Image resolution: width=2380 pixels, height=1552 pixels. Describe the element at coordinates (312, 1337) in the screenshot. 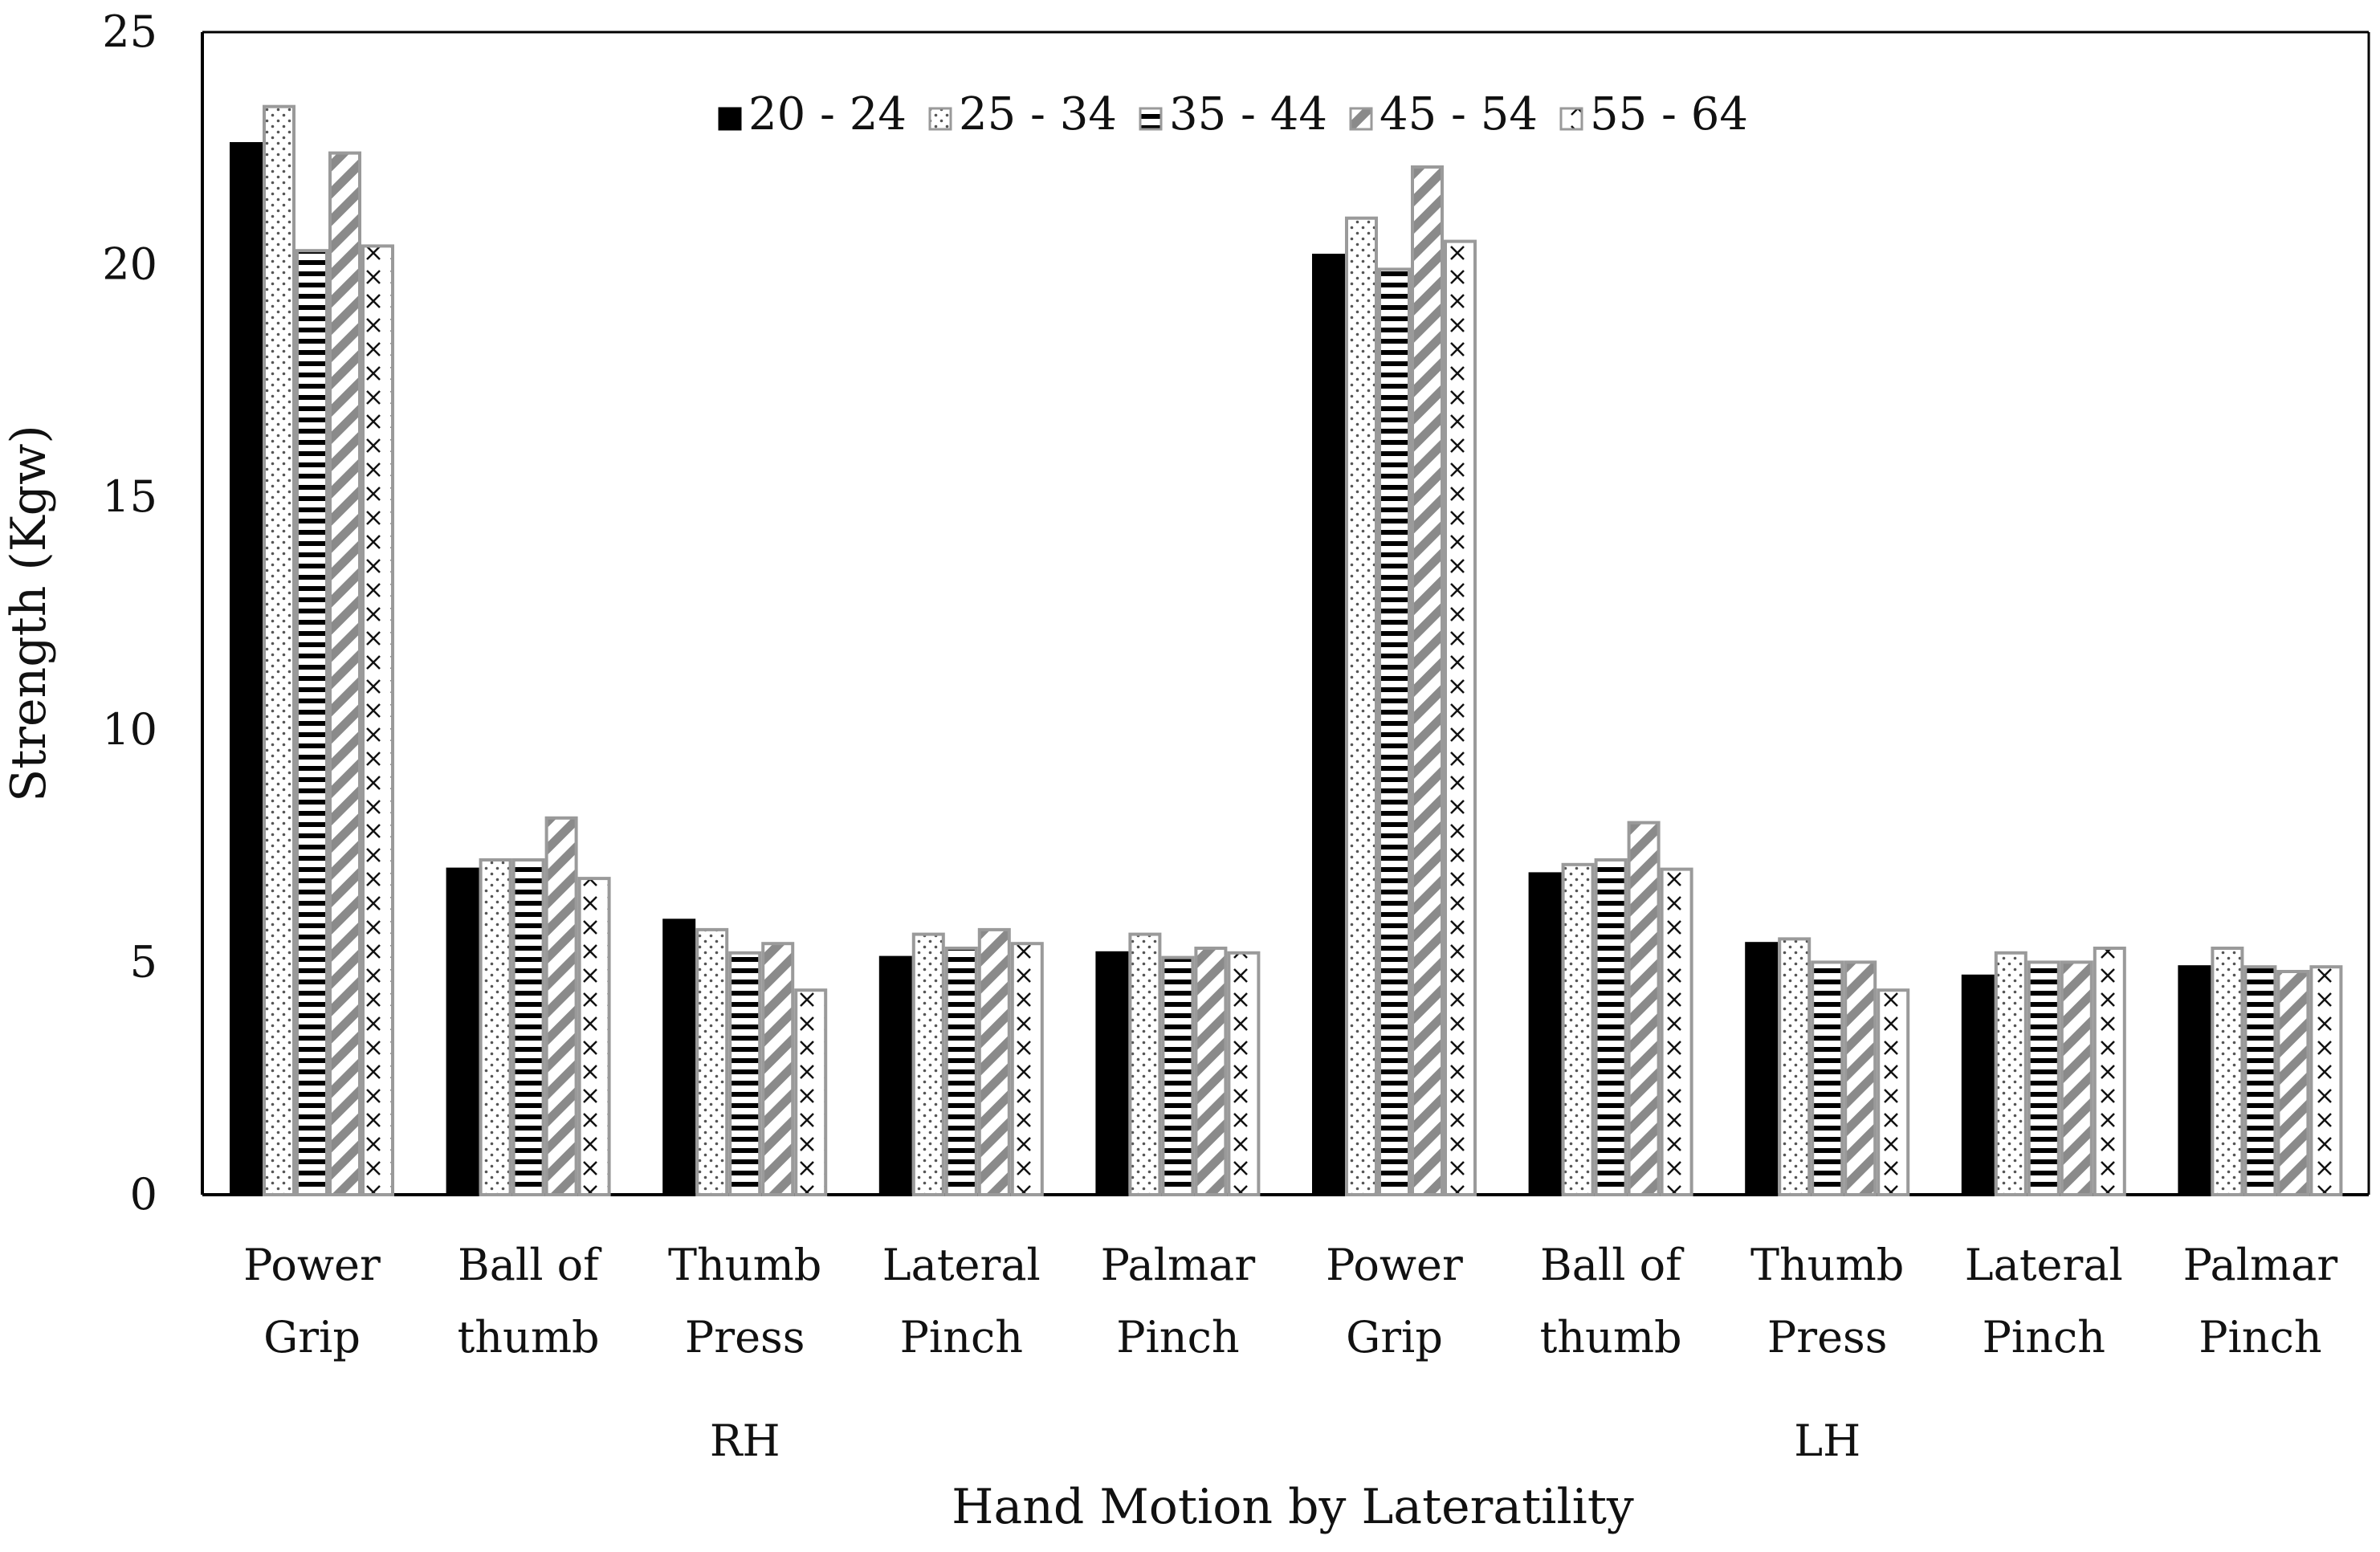

I see `category-label-0-line-1: Grip` at that location.